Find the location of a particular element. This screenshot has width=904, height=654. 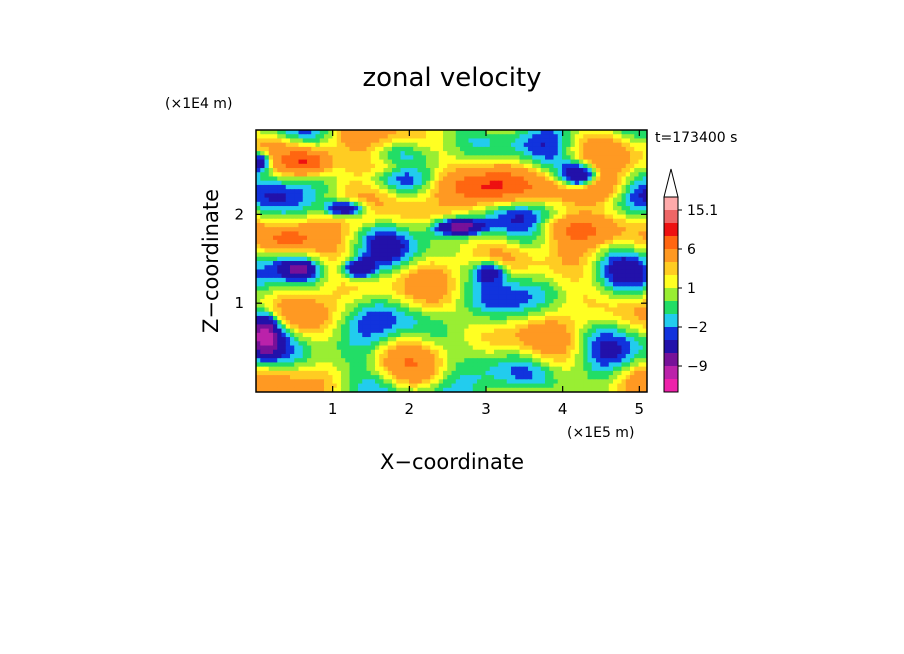

y-axis: 12 is located at coordinates (440, 258).